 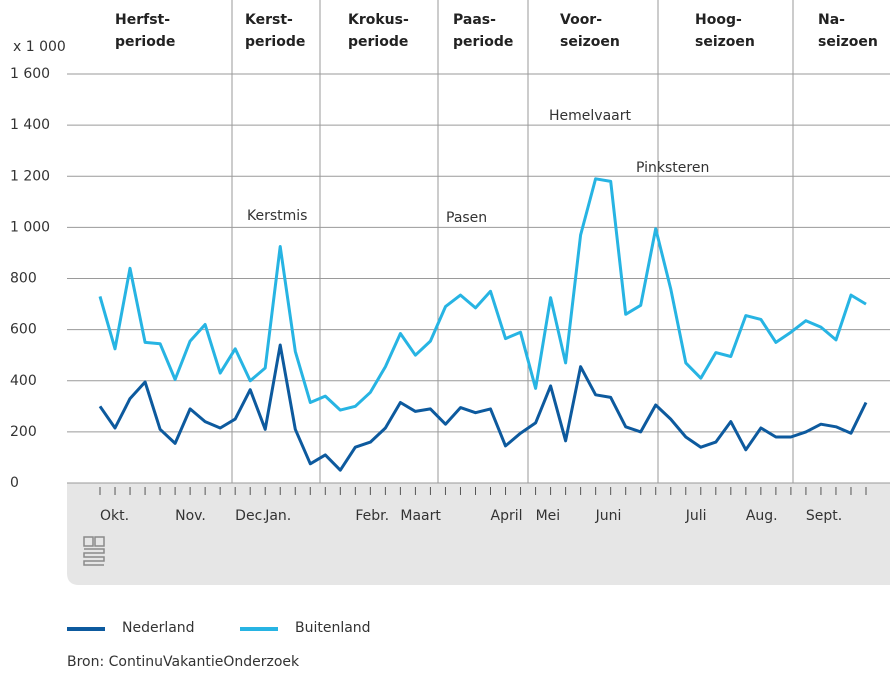 What do you see at coordinates (548, 516) in the screenshot?
I see `x-tick-label: Mei` at bounding box center [548, 516].